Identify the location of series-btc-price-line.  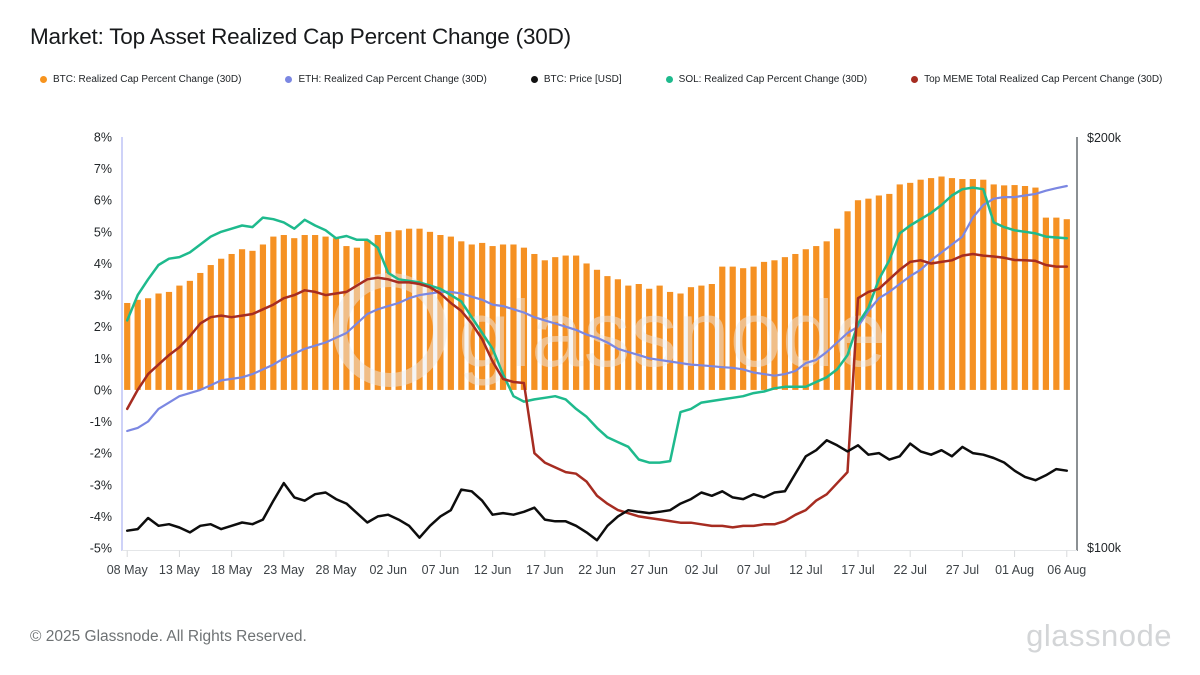
(597, 490).